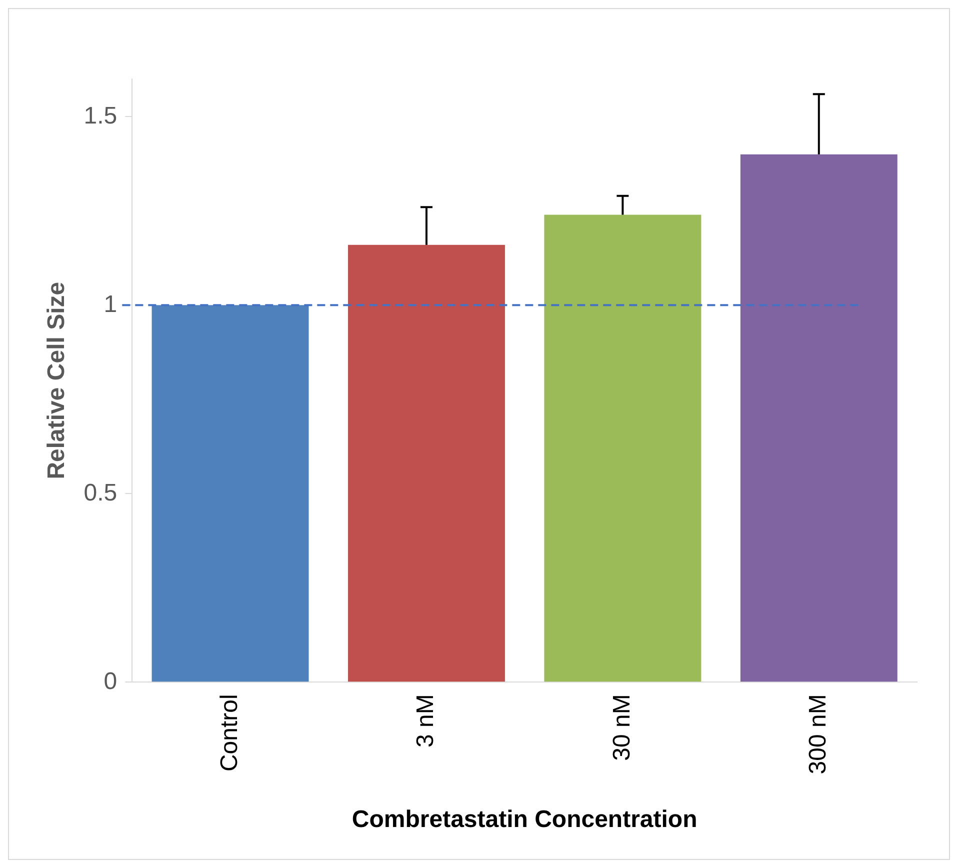 The image size is (958, 866). I want to click on x-tick-label: 30 nM, so click(622, 727).